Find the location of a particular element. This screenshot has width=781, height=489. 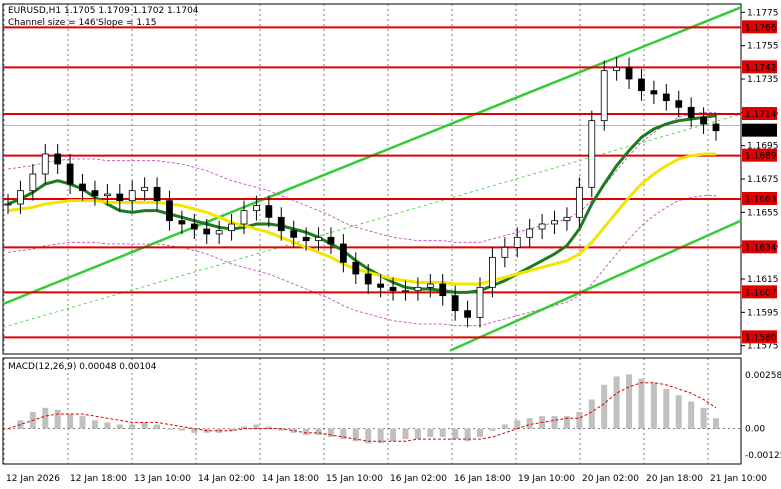

y-tick-label: 1.1675 is located at coordinates (763, 180).